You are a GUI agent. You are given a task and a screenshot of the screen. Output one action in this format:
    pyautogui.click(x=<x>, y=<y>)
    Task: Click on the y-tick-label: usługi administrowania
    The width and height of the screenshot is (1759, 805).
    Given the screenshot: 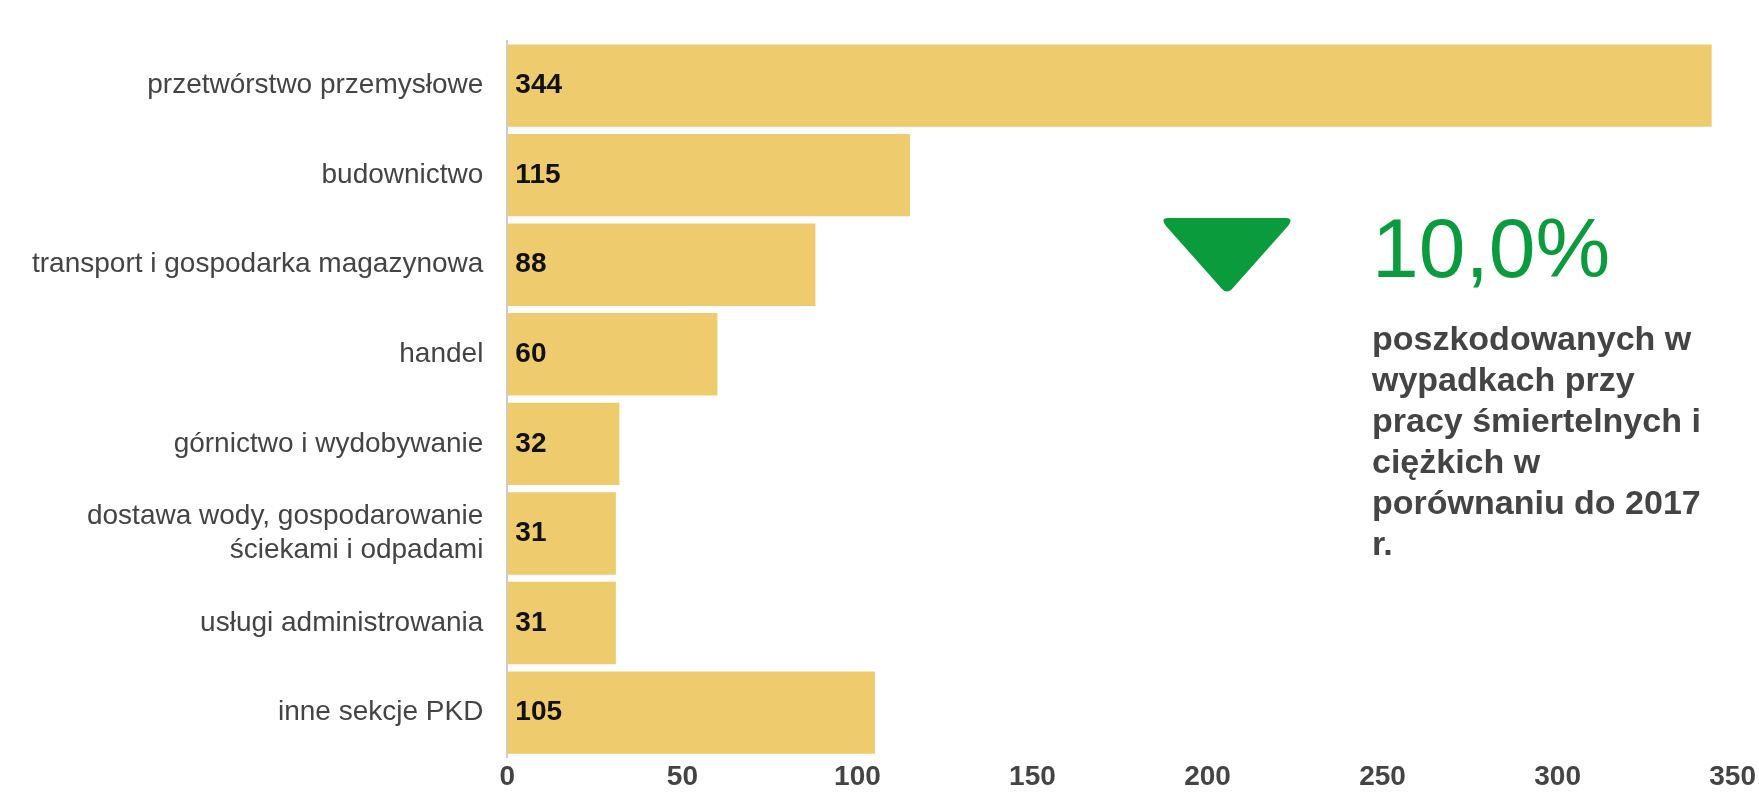 What is the action you would take?
    pyautogui.click(x=342, y=621)
    